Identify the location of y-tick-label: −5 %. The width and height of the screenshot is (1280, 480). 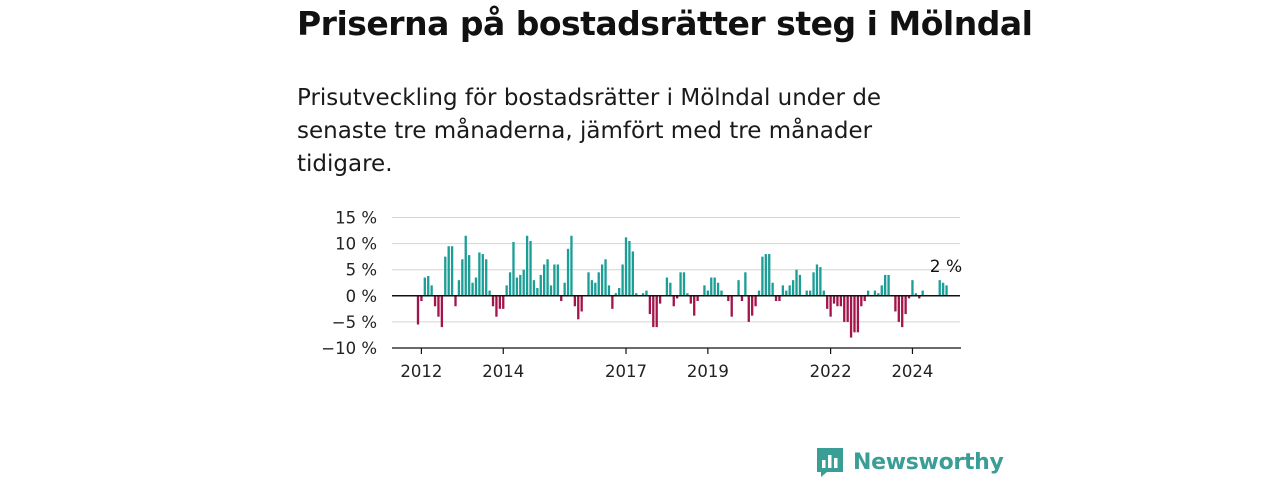
(354, 322).